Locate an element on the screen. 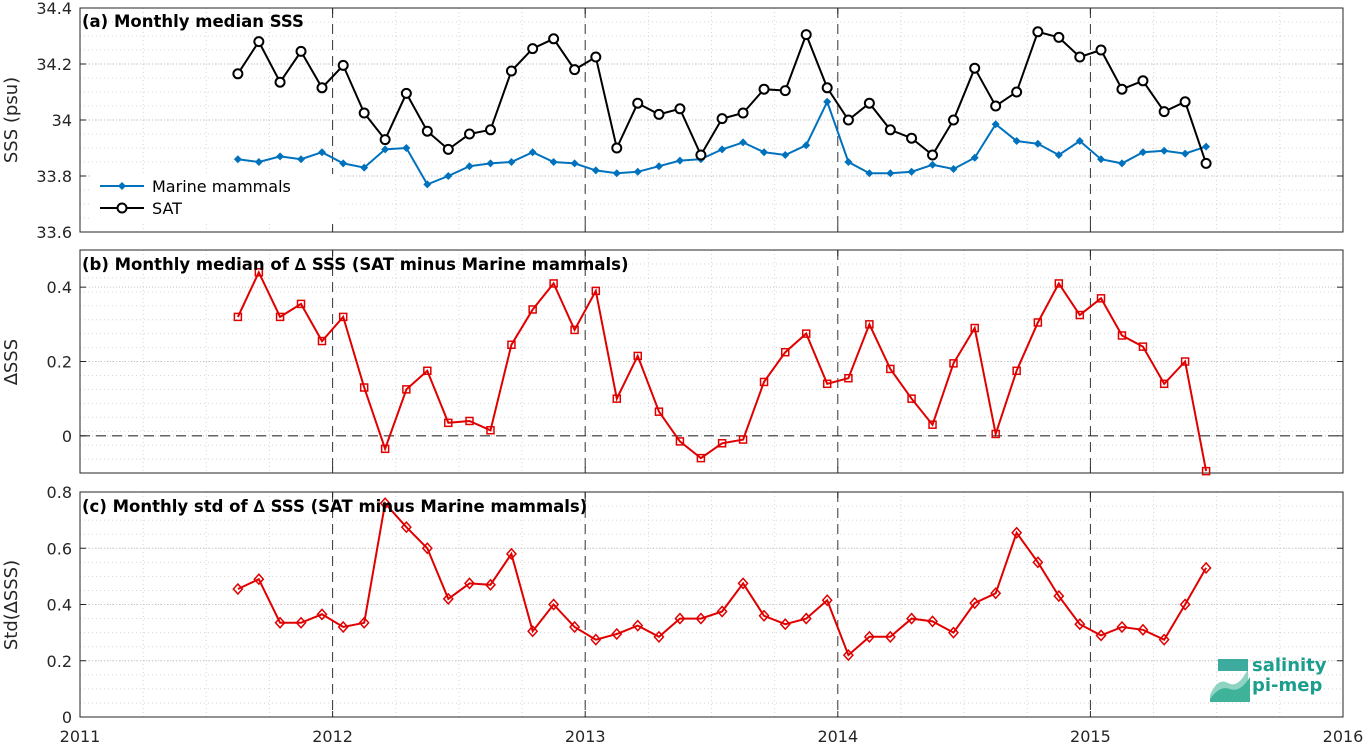  legend: Marine mammals SAT is located at coordinates (215, 199).